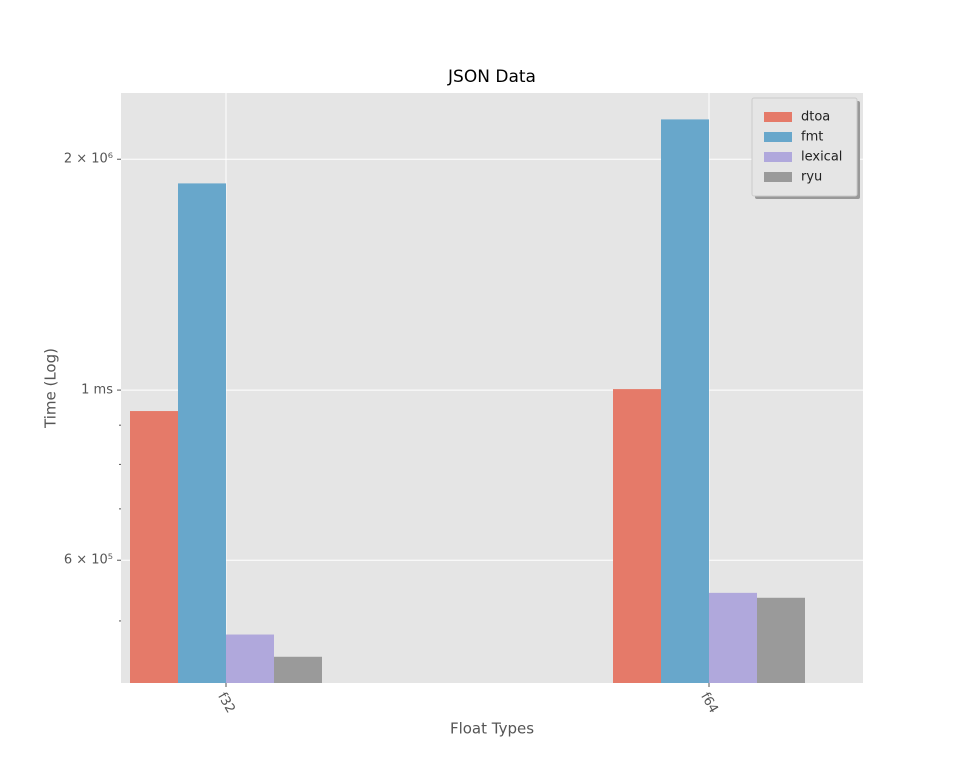  I want to click on legend-label: dtoa, so click(815, 117).